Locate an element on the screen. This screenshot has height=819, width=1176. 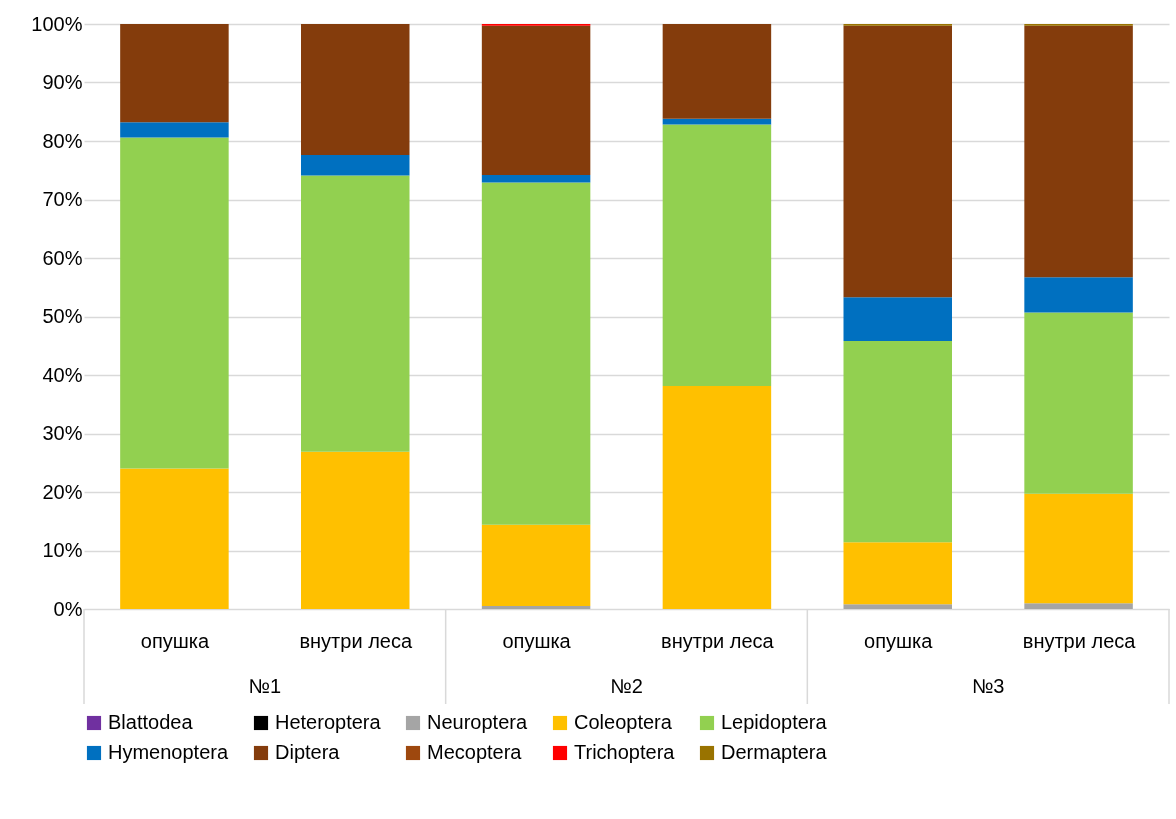
text: №3 is located at coordinates (988, 686).